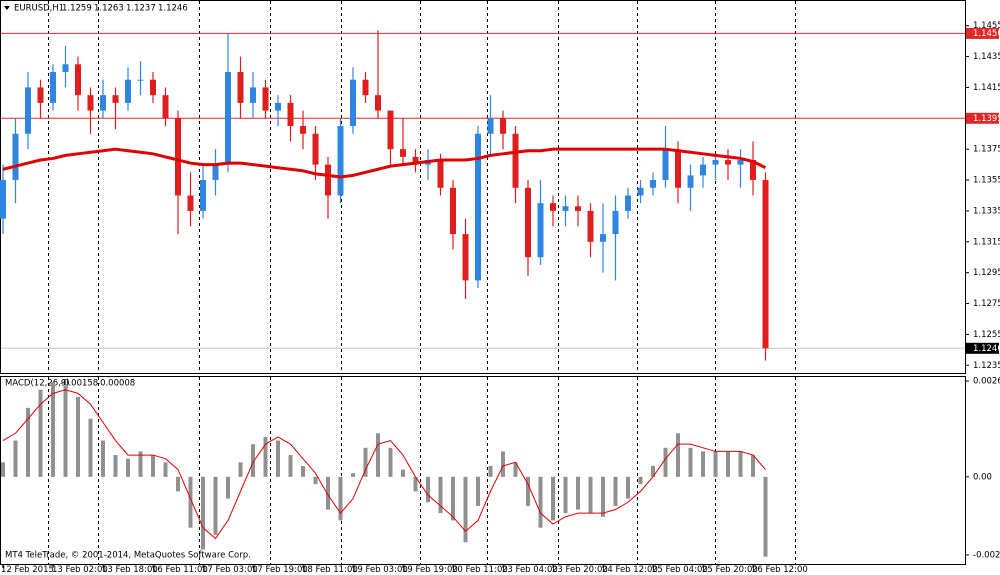 The width and height of the screenshot is (1000, 575). Describe the element at coordinates (380, 570) in the screenshot. I see `x-tick-label: 19 Feb 03:00` at that location.